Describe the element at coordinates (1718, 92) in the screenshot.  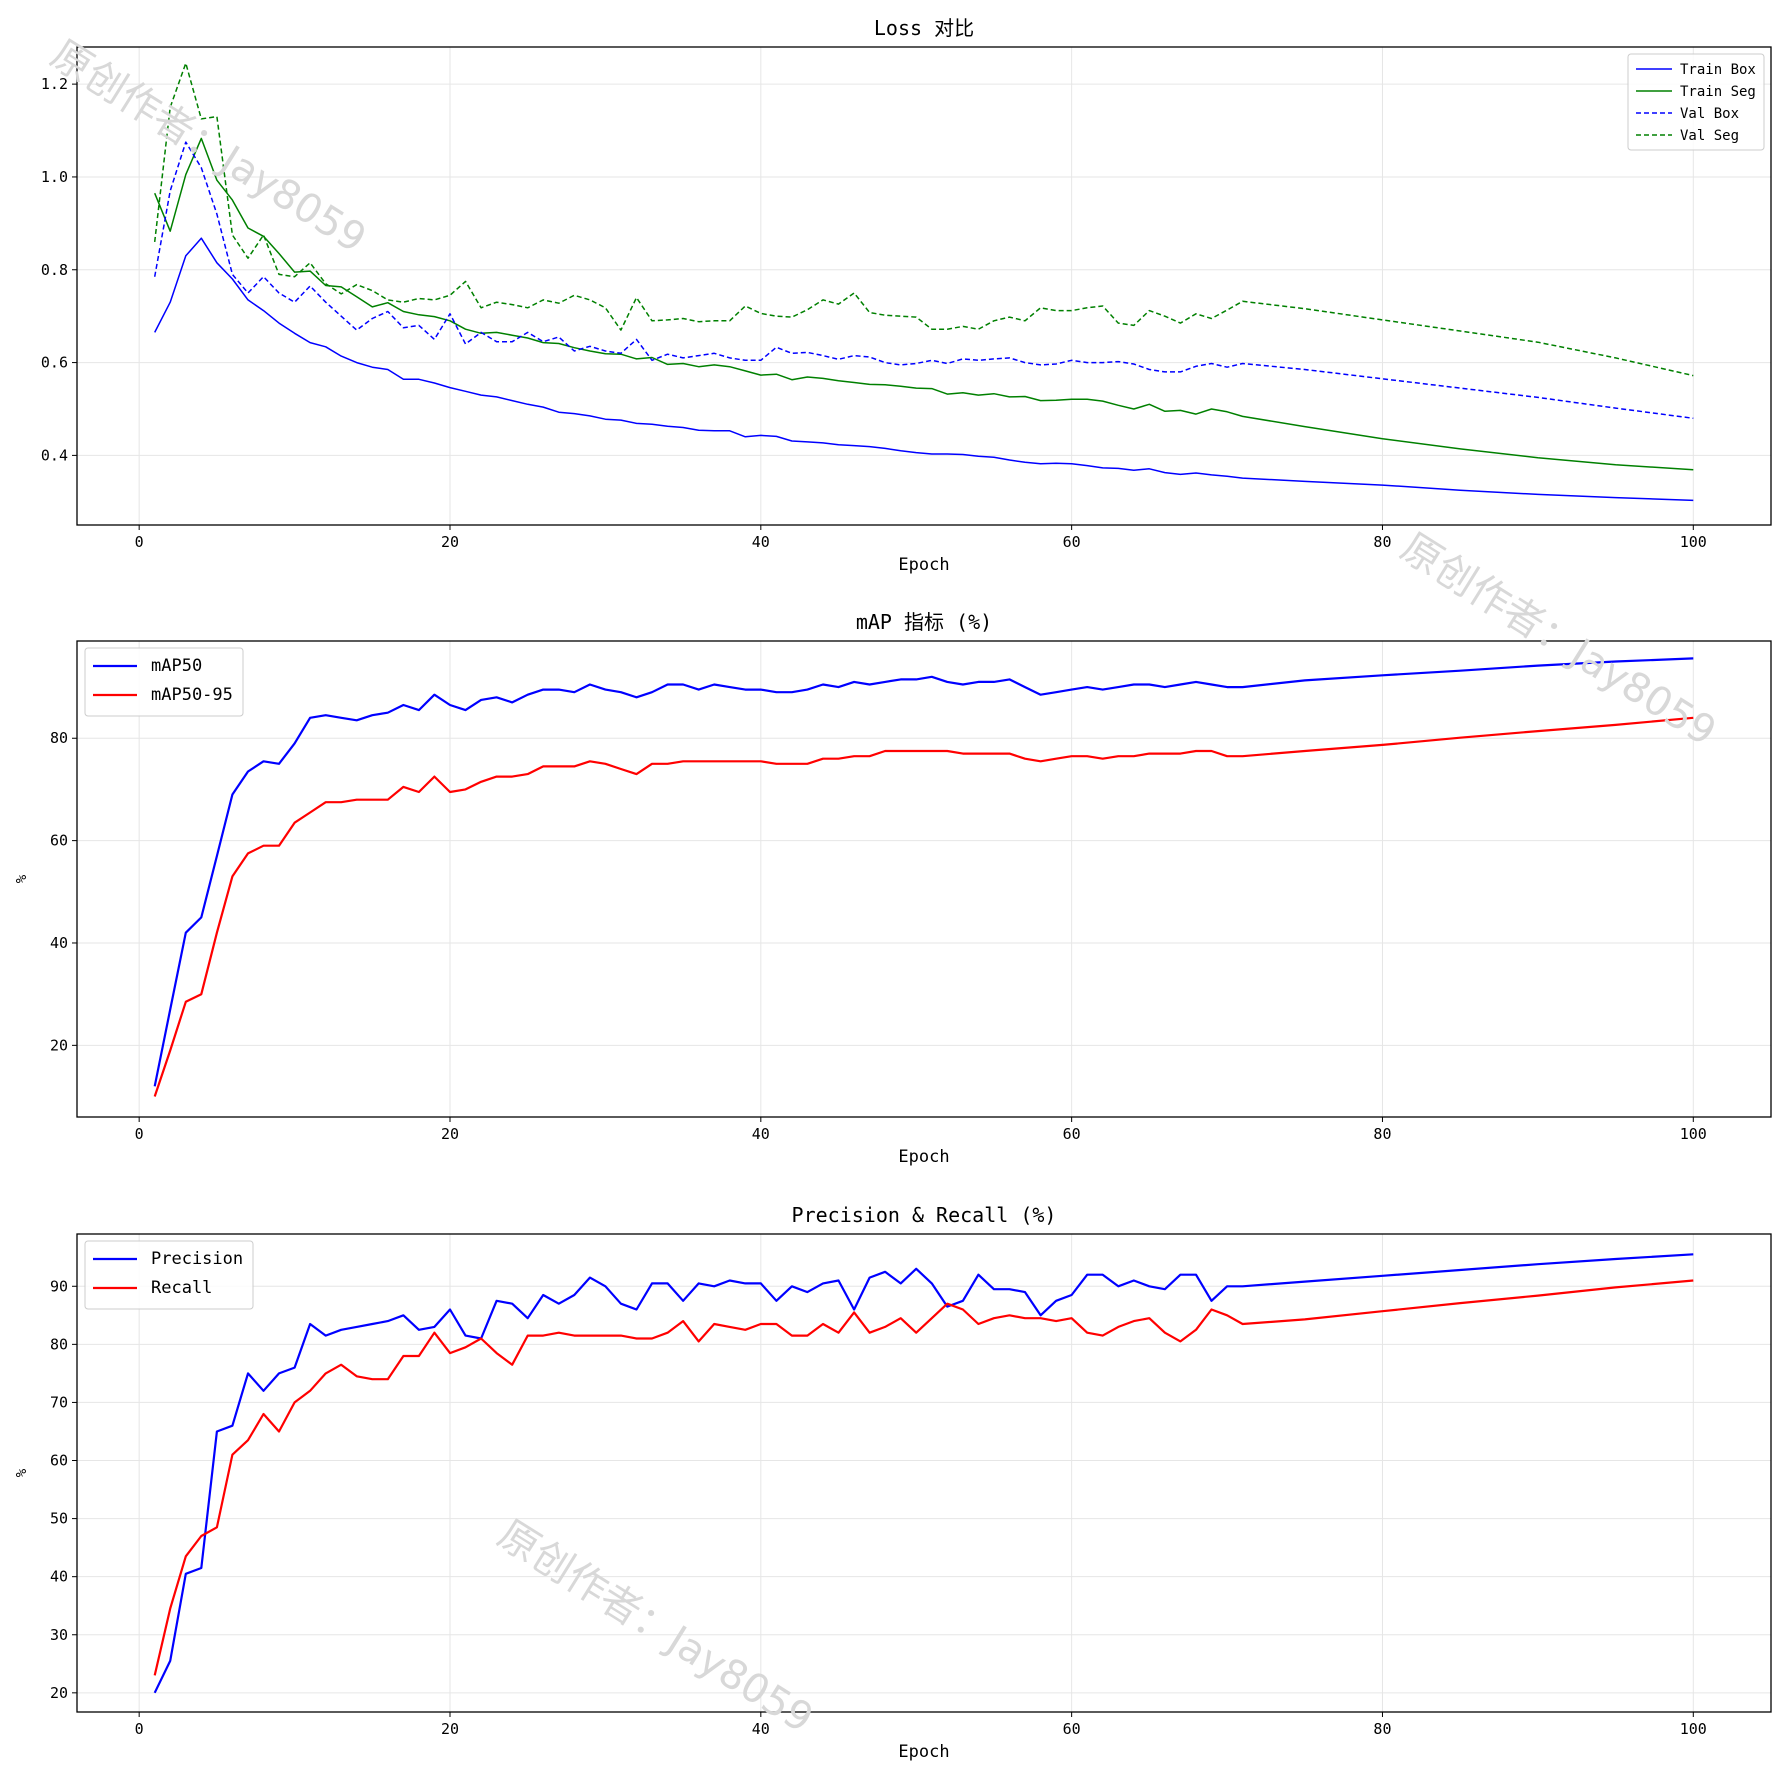
I see `legend-label-train-seg: Train Seg` at that location.